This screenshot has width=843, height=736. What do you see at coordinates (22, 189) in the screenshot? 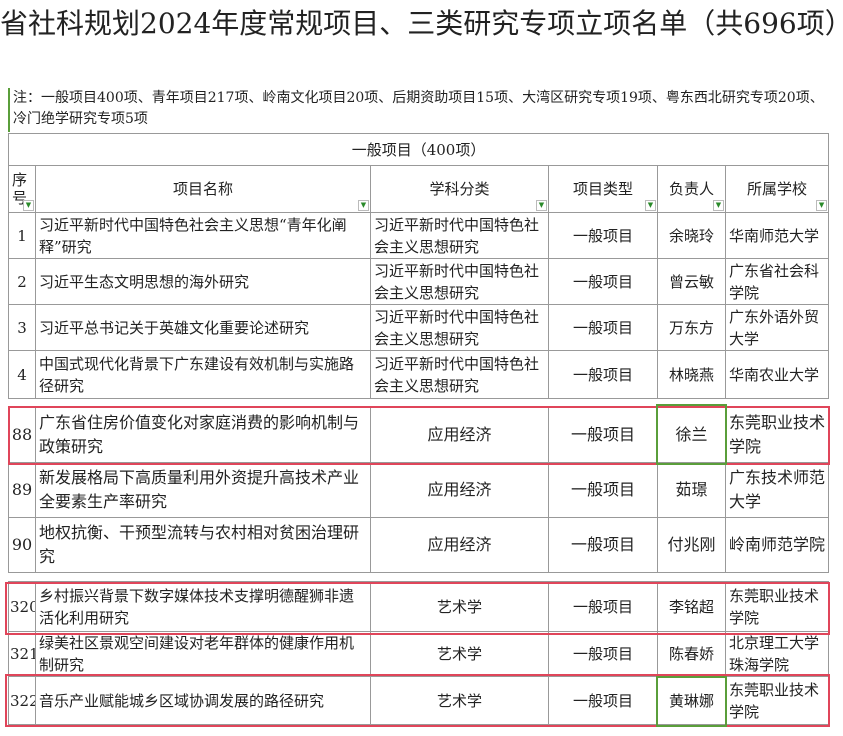
I see `column-header-row-number: 序号 ▼` at bounding box center [22, 189].